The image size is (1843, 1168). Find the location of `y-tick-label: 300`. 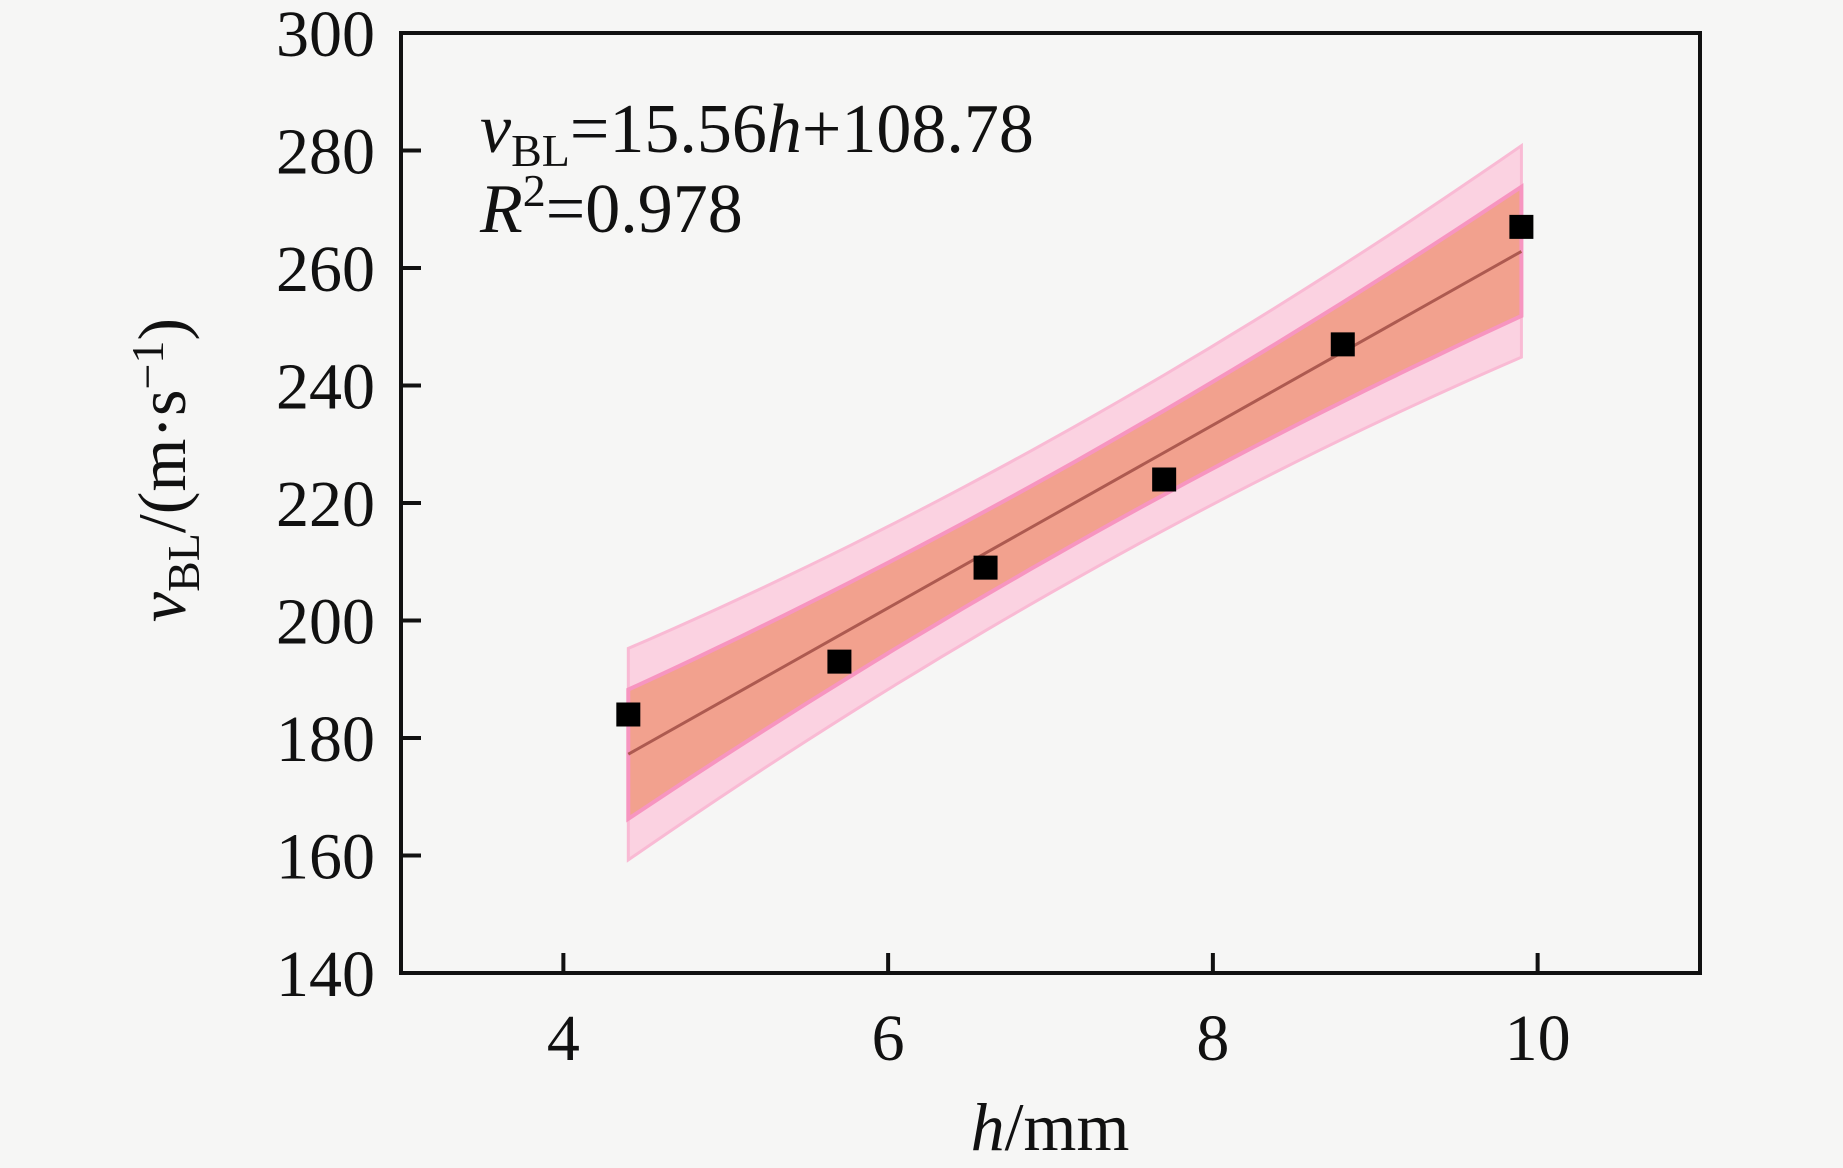

y-tick-label: 300 is located at coordinates (325, 35).